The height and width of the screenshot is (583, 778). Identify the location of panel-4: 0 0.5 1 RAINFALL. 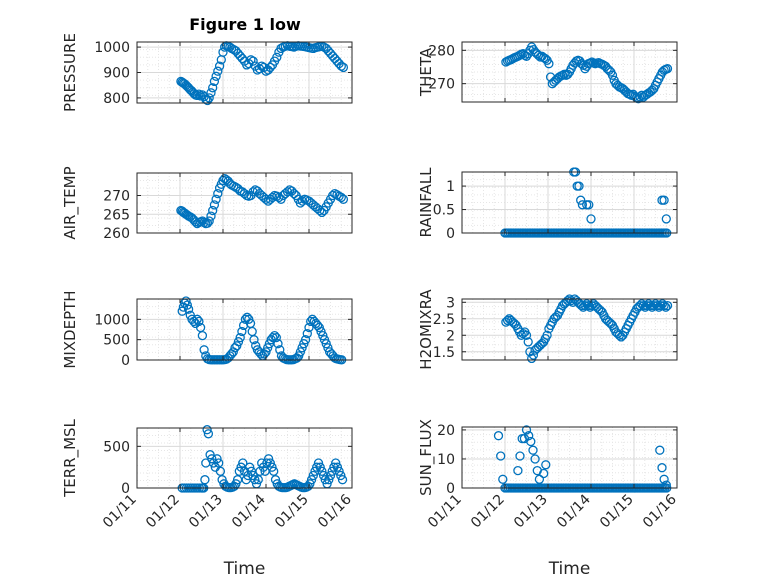
(547, 204).